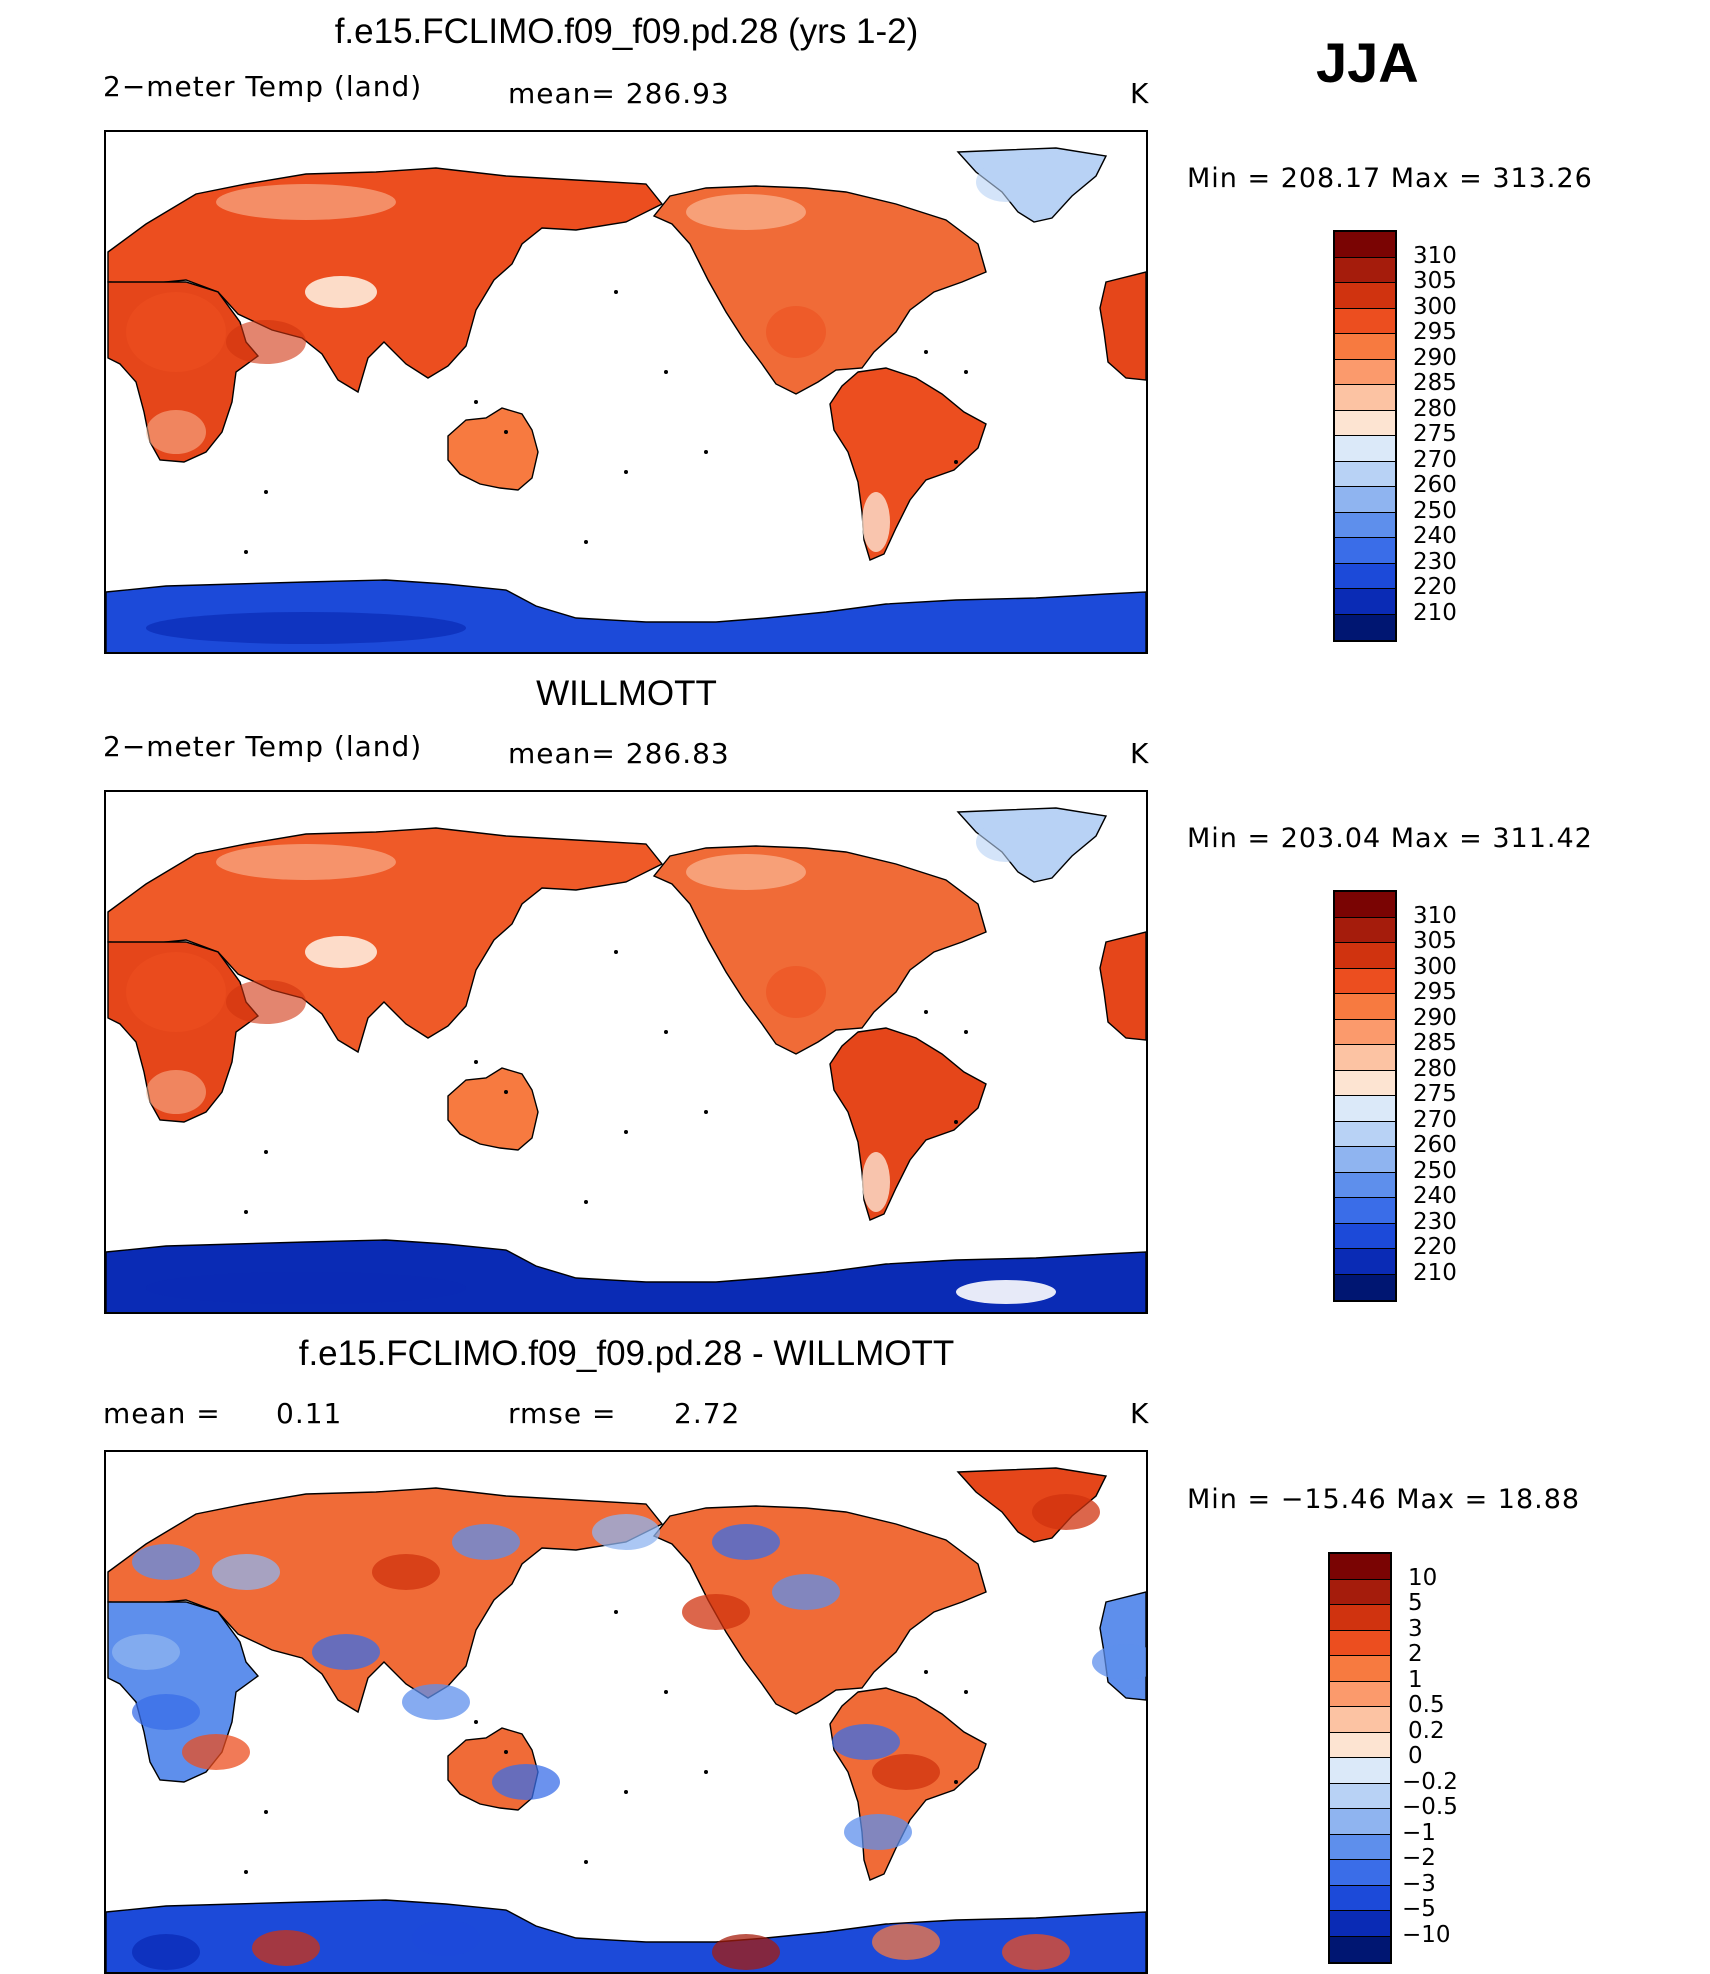 The width and height of the screenshot is (1710, 1974). I want to click on panel1-mean-label: mean= 286.93, so click(619, 93).